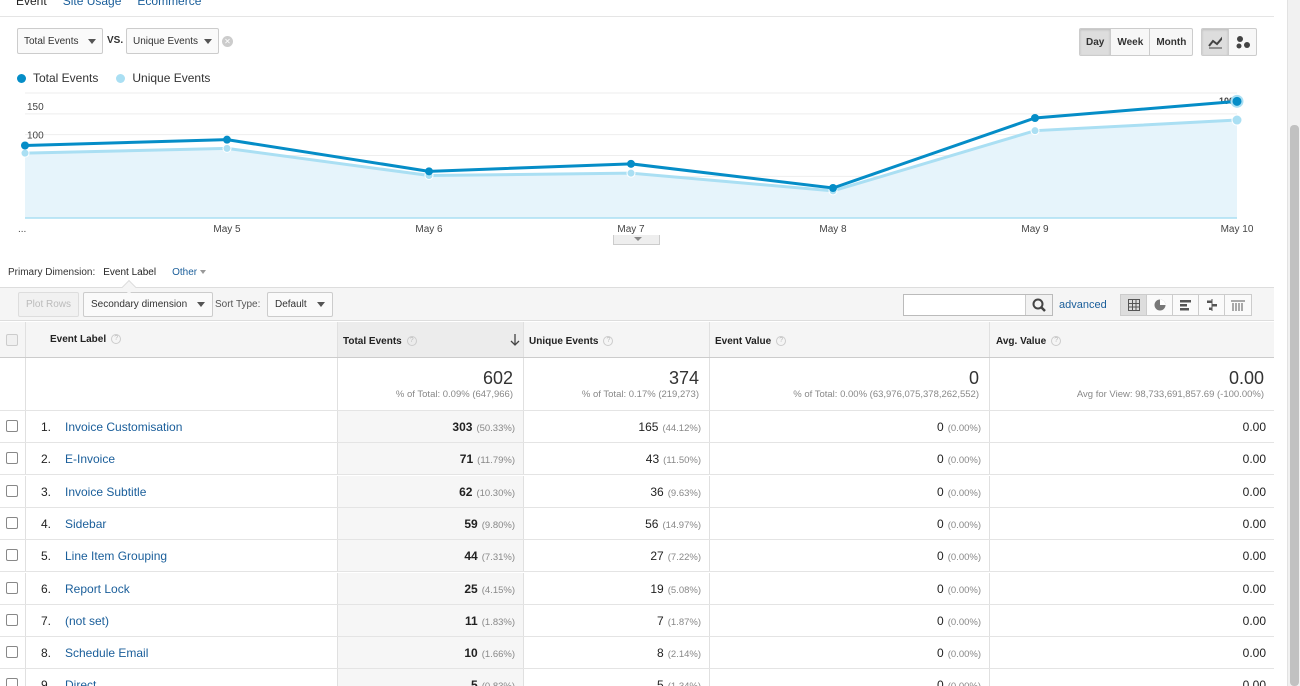  I want to click on search-input, so click(964, 305).